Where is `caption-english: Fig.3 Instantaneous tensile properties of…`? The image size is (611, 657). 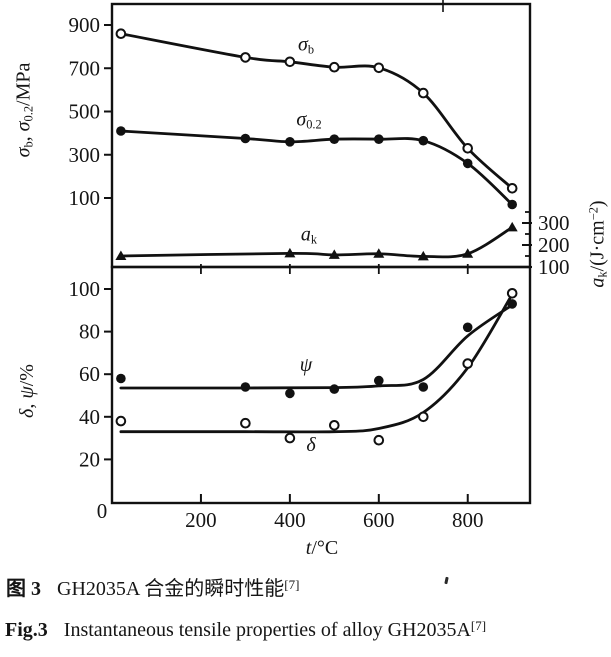
caption-english: Fig.3 Instantaneous tensile properties of… is located at coordinates (245, 630).